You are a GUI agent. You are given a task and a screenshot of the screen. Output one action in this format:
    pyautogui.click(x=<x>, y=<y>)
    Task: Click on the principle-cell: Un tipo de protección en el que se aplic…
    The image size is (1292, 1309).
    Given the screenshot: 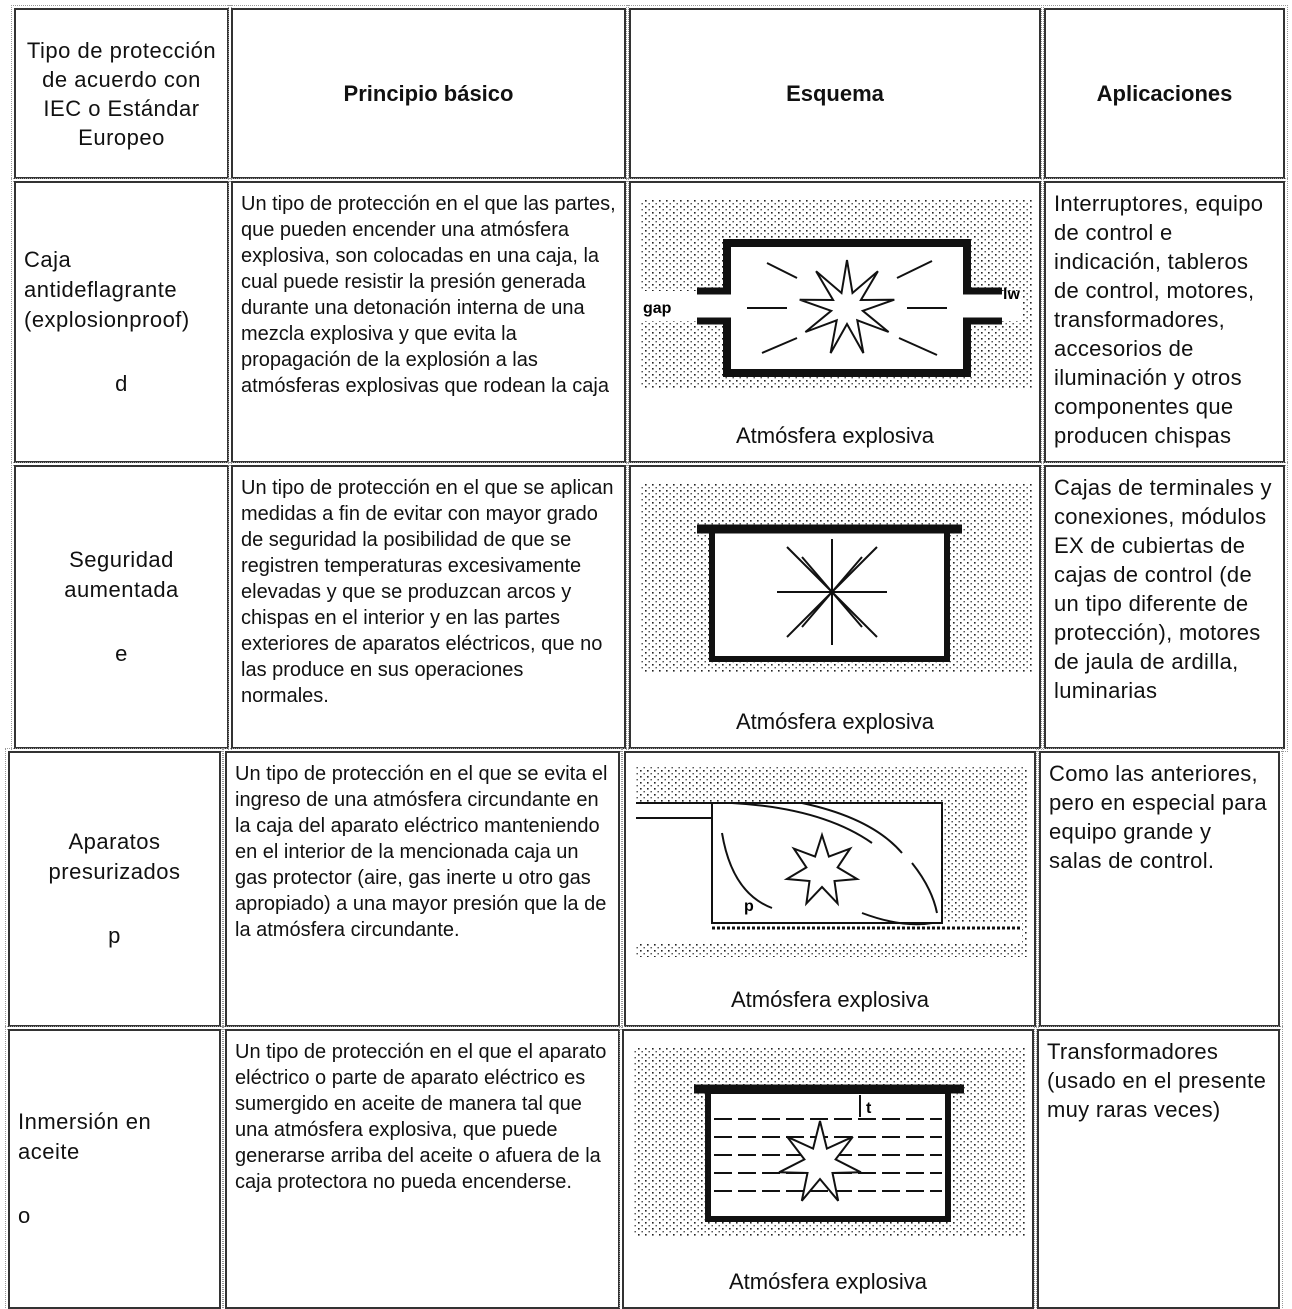 What is the action you would take?
    pyautogui.click(x=428, y=607)
    